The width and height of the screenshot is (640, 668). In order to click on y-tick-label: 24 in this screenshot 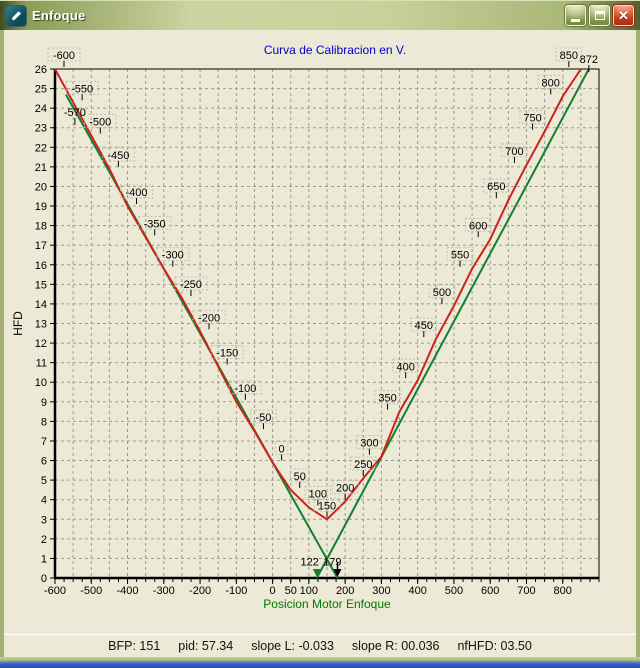, I will do `click(41, 109)`.